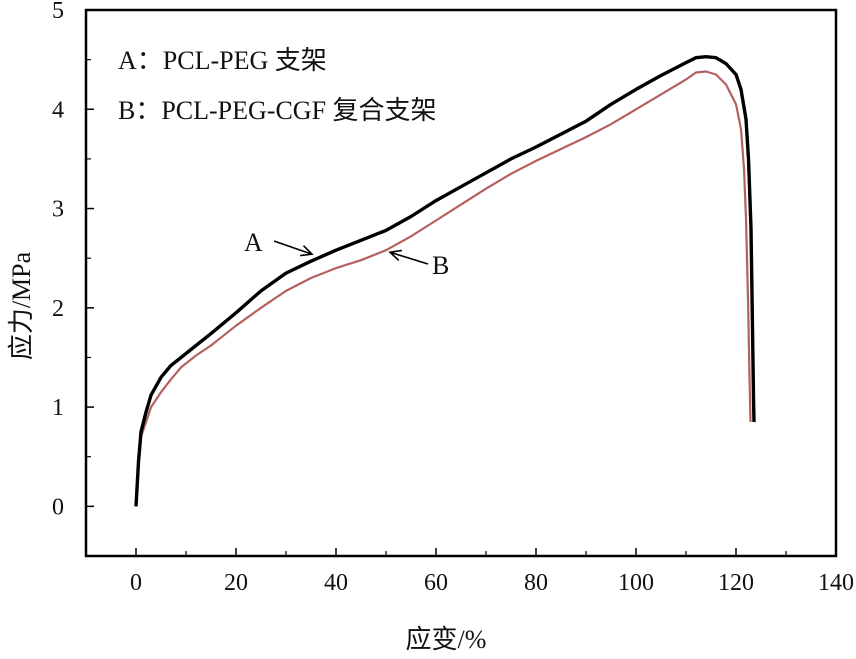 The image size is (856, 659). What do you see at coordinates (436, 583) in the screenshot?
I see `x-tick-label: 60` at bounding box center [436, 583].